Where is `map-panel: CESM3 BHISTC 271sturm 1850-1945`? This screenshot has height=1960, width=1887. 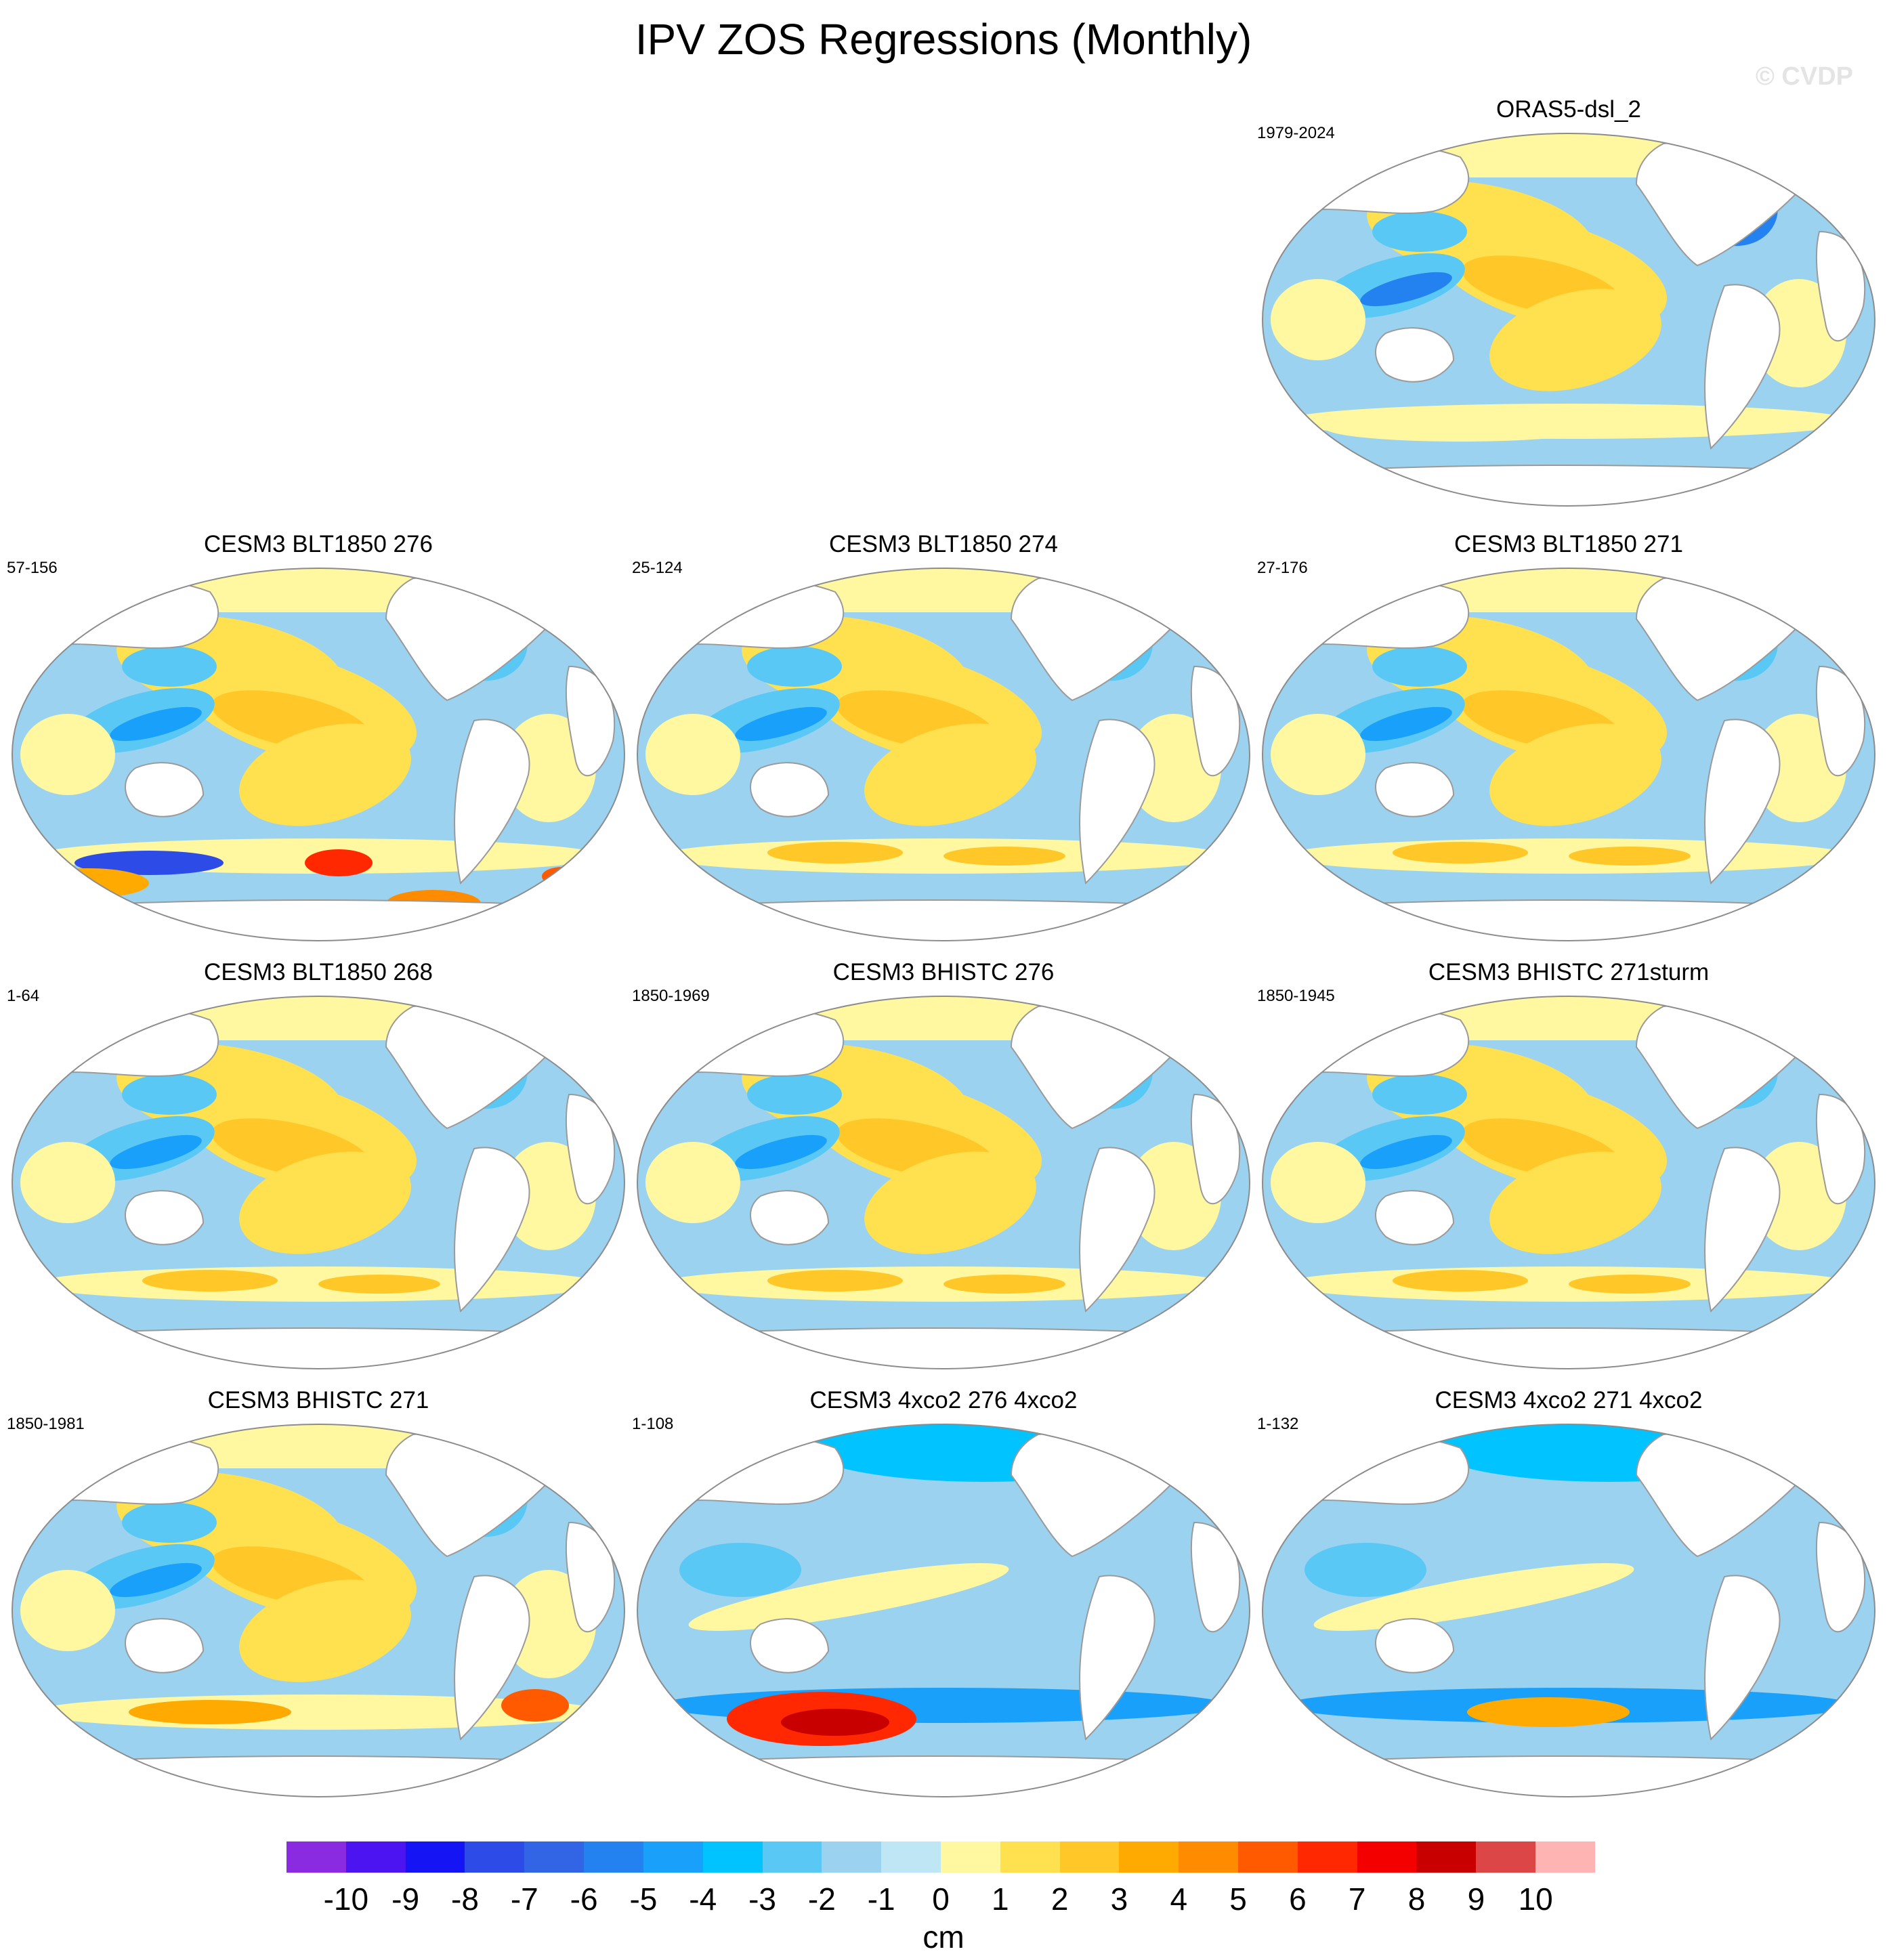 map-panel: CESM3 BHISTC 271sturm 1850-1945 is located at coordinates (1568, 1163).